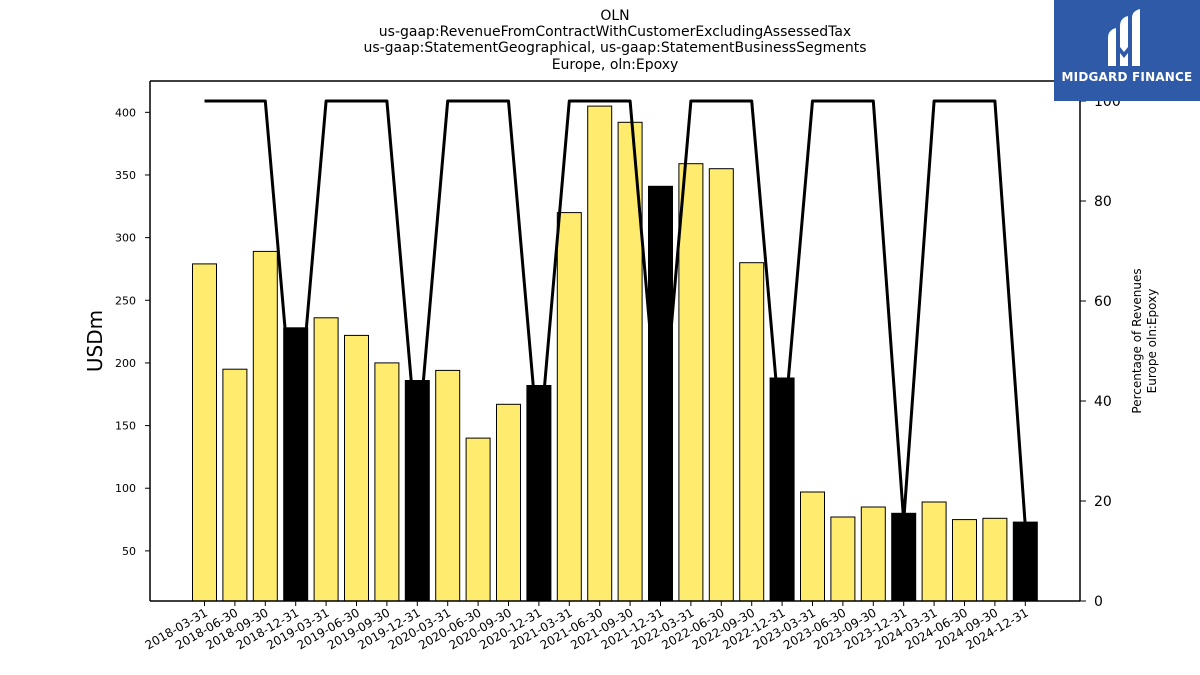  What do you see at coordinates (1103, 302) in the screenshot?
I see `y2-tick-label: 60` at bounding box center [1103, 302].